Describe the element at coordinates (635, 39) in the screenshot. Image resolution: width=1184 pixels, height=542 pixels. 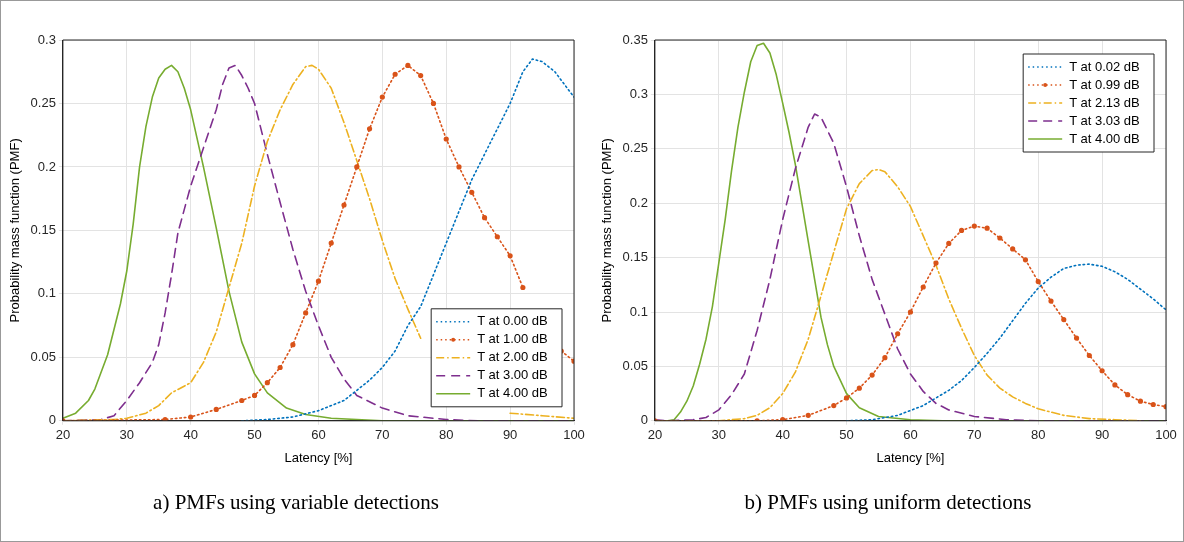
I see `y-tick-label: 0.35` at that location.